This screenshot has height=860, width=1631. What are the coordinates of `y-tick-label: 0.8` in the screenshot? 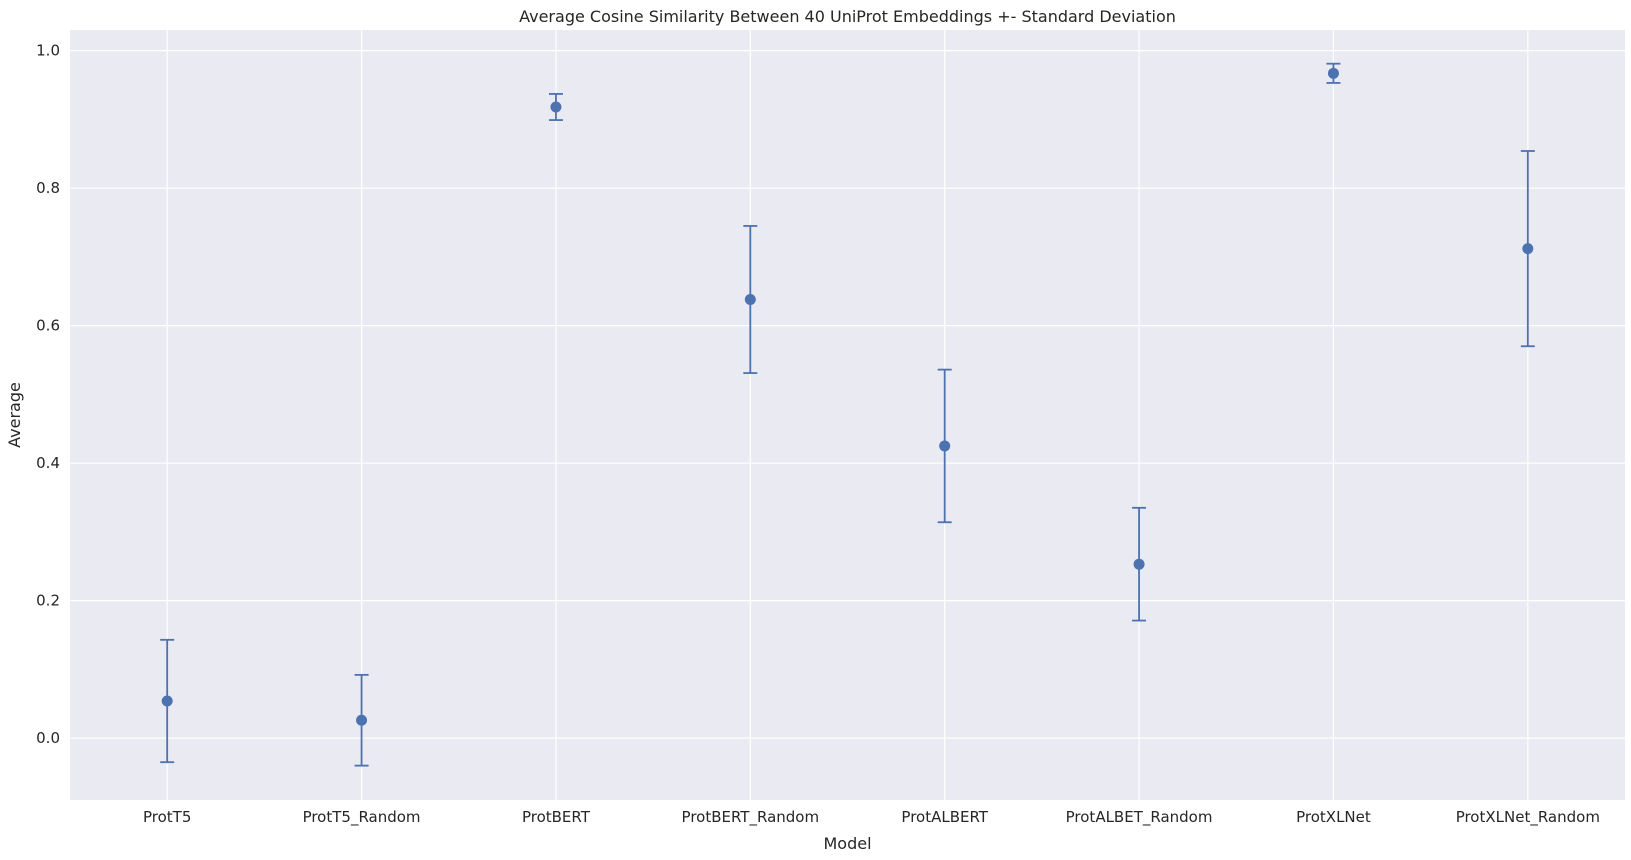 It's located at (48, 188).